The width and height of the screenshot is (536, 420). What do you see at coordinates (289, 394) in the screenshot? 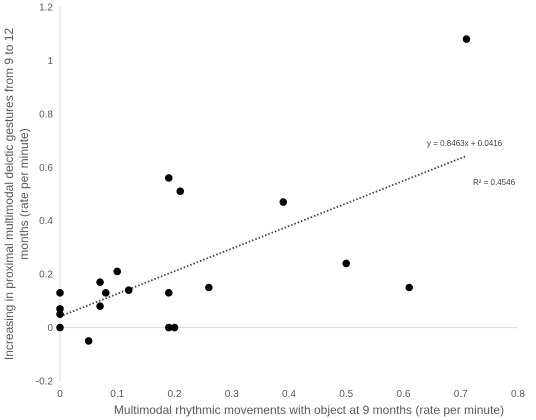
I see `x-tick-label: 0.4` at bounding box center [289, 394].